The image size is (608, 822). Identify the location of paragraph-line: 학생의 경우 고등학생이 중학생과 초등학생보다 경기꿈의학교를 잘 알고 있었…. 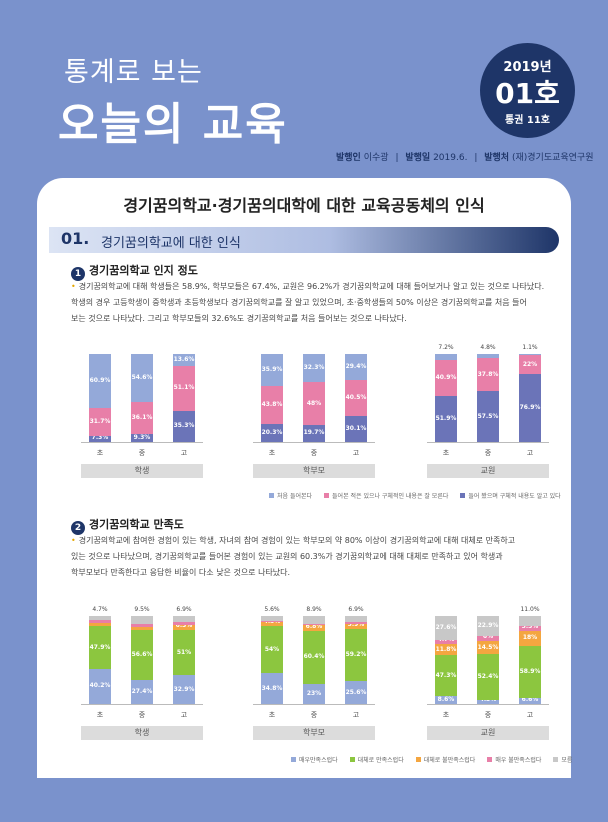
(311, 303).